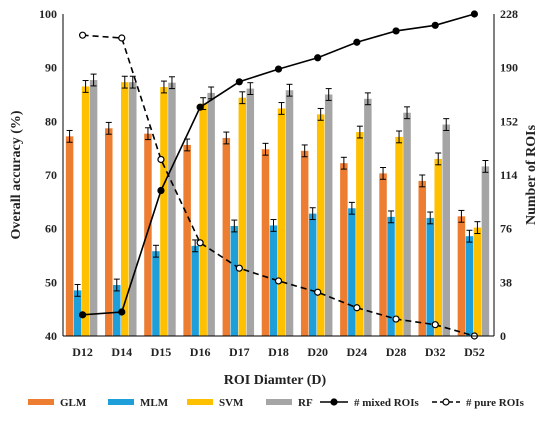 Image resolution: width=550 pixels, height=428 pixels. What do you see at coordinates (51, 175) in the screenshot?
I see `y-tick-label: 70` at bounding box center [51, 175].